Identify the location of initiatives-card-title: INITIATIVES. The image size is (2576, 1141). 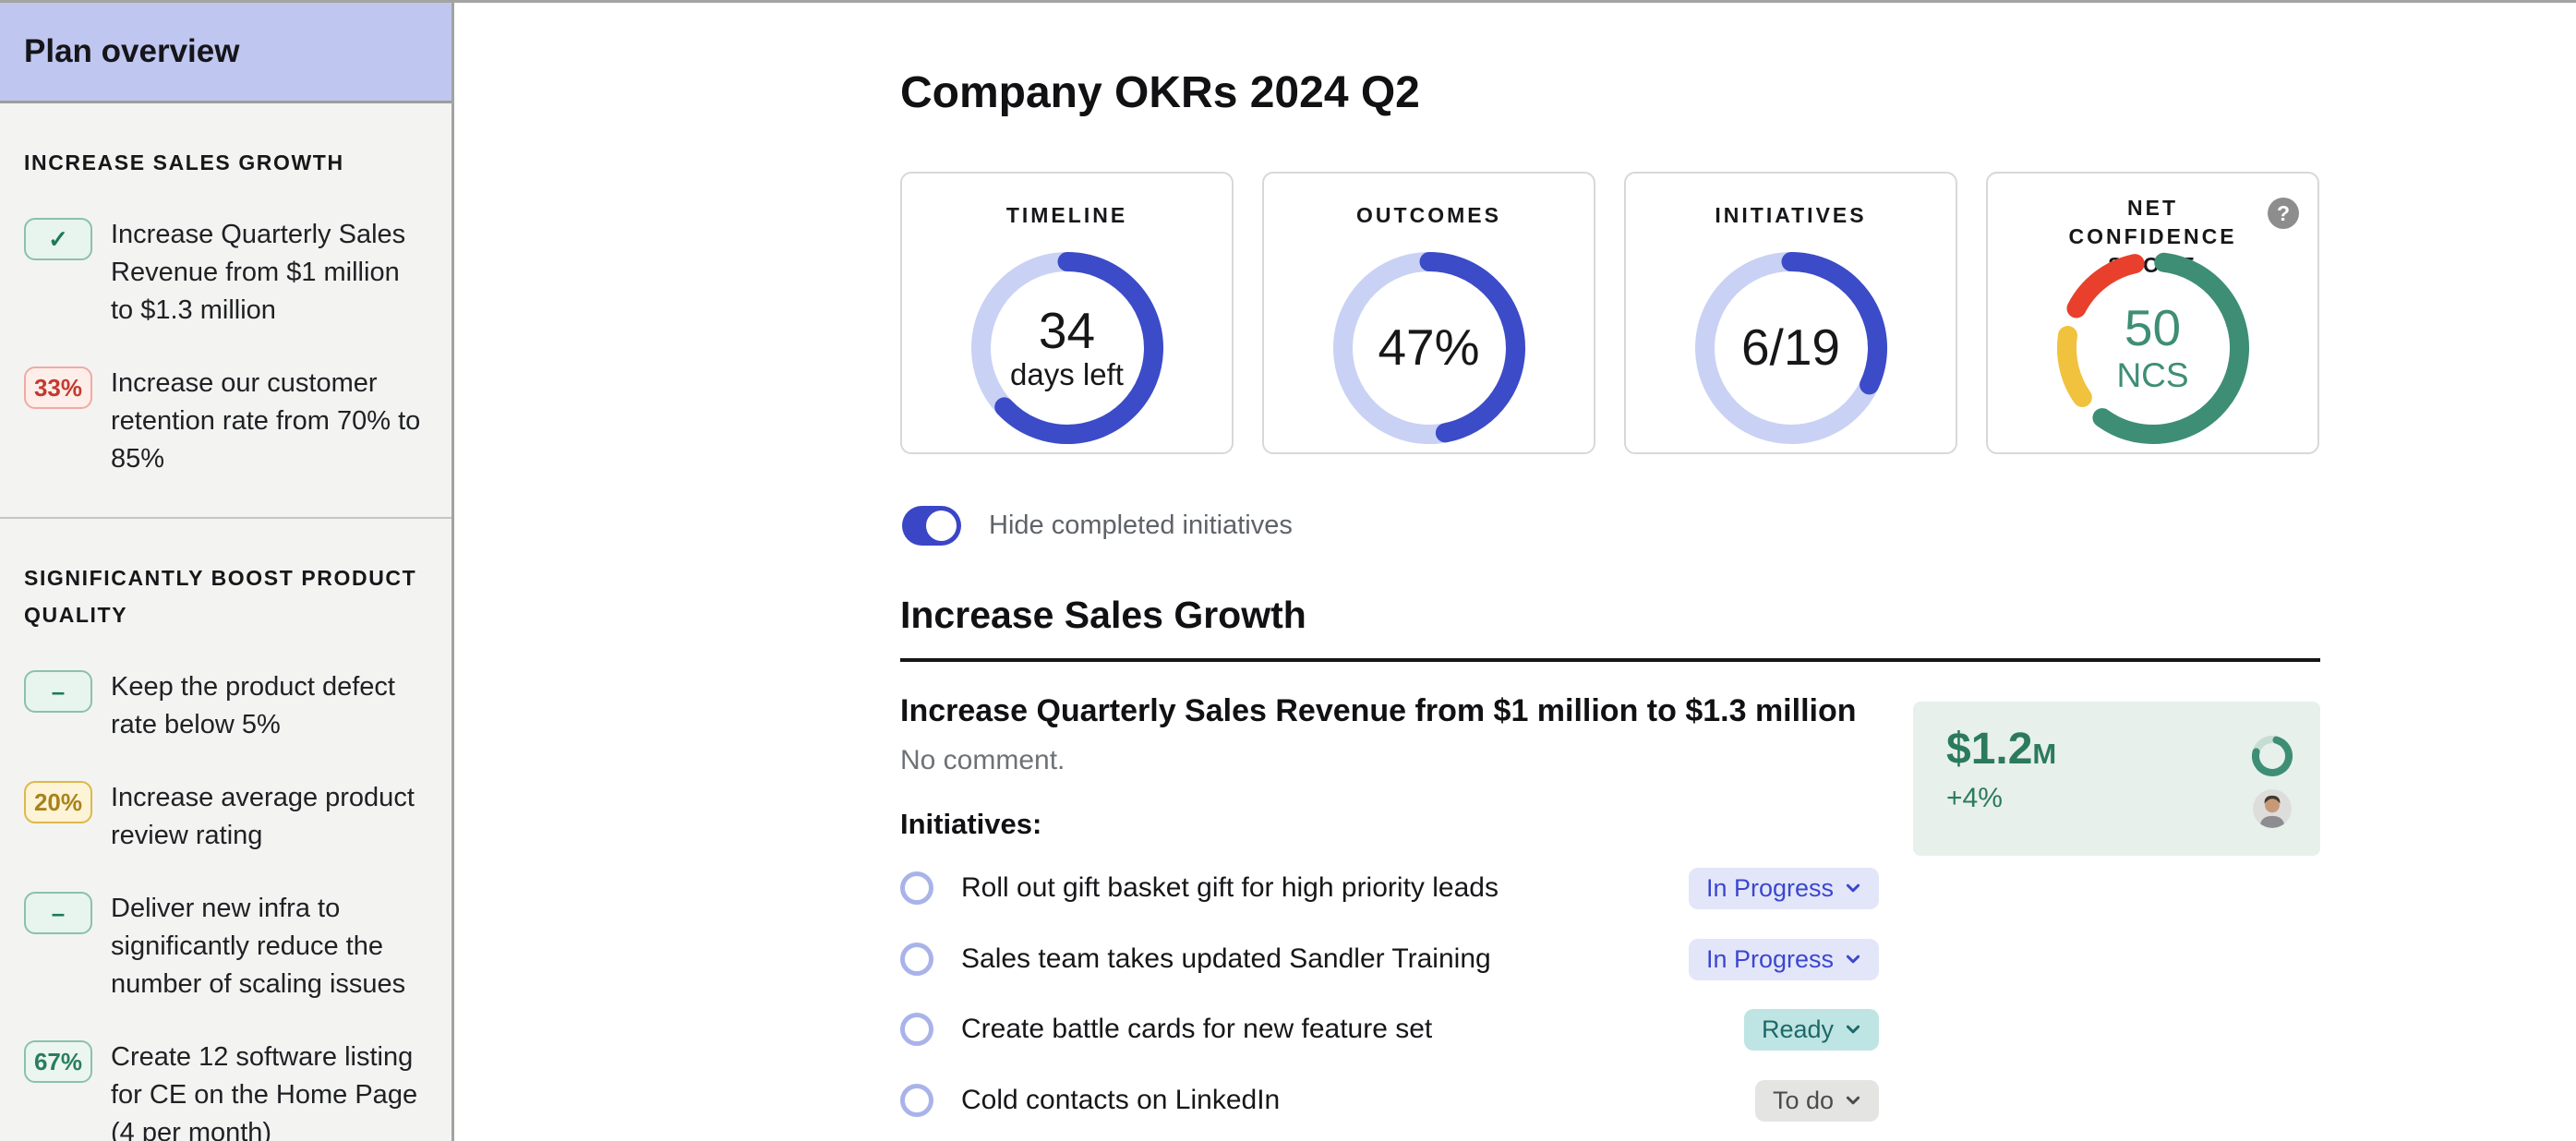
(1791, 215).